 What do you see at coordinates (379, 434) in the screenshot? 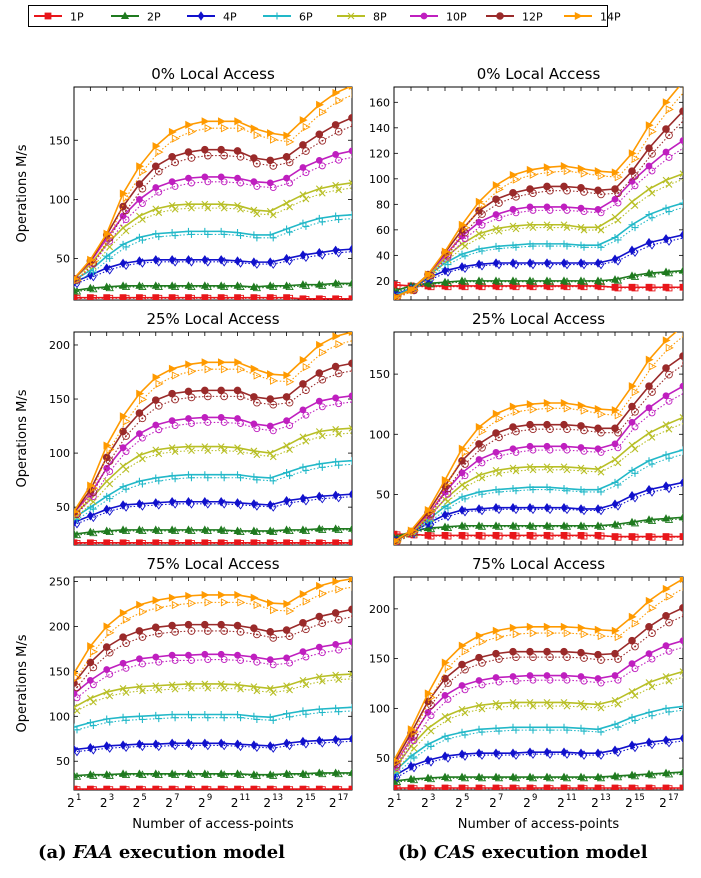
I see `y-tick-label: 100` at bounding box center [379, 434].